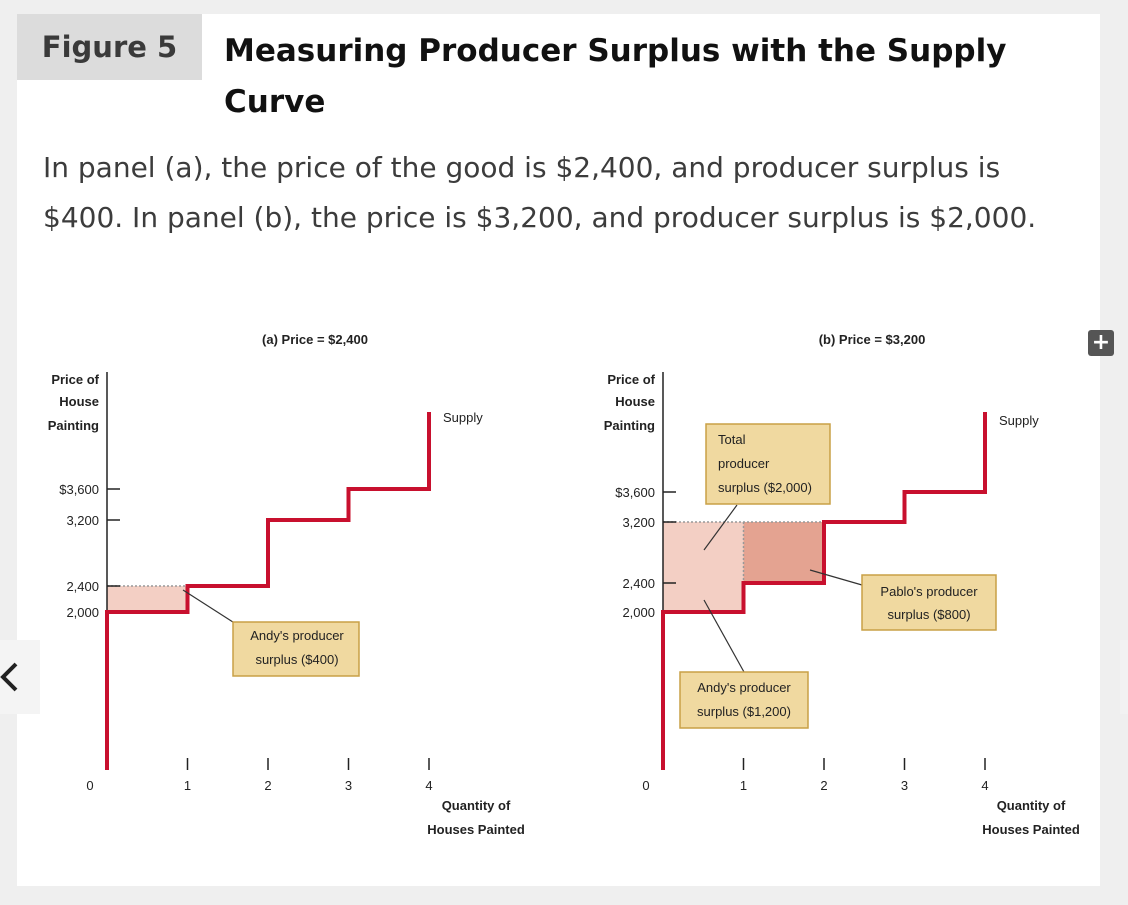 Image resolution: width=1128 pixels, height=905 pixels. Describe the element at coordinates (428, 785) in the screenshot. I see `panel-a-x-tick-label-4: 4` at that location.